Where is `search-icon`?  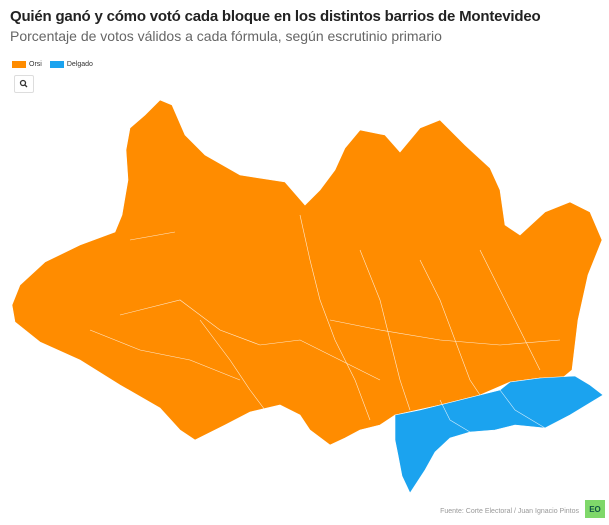
search-icon is located at coordinates (23, 83).